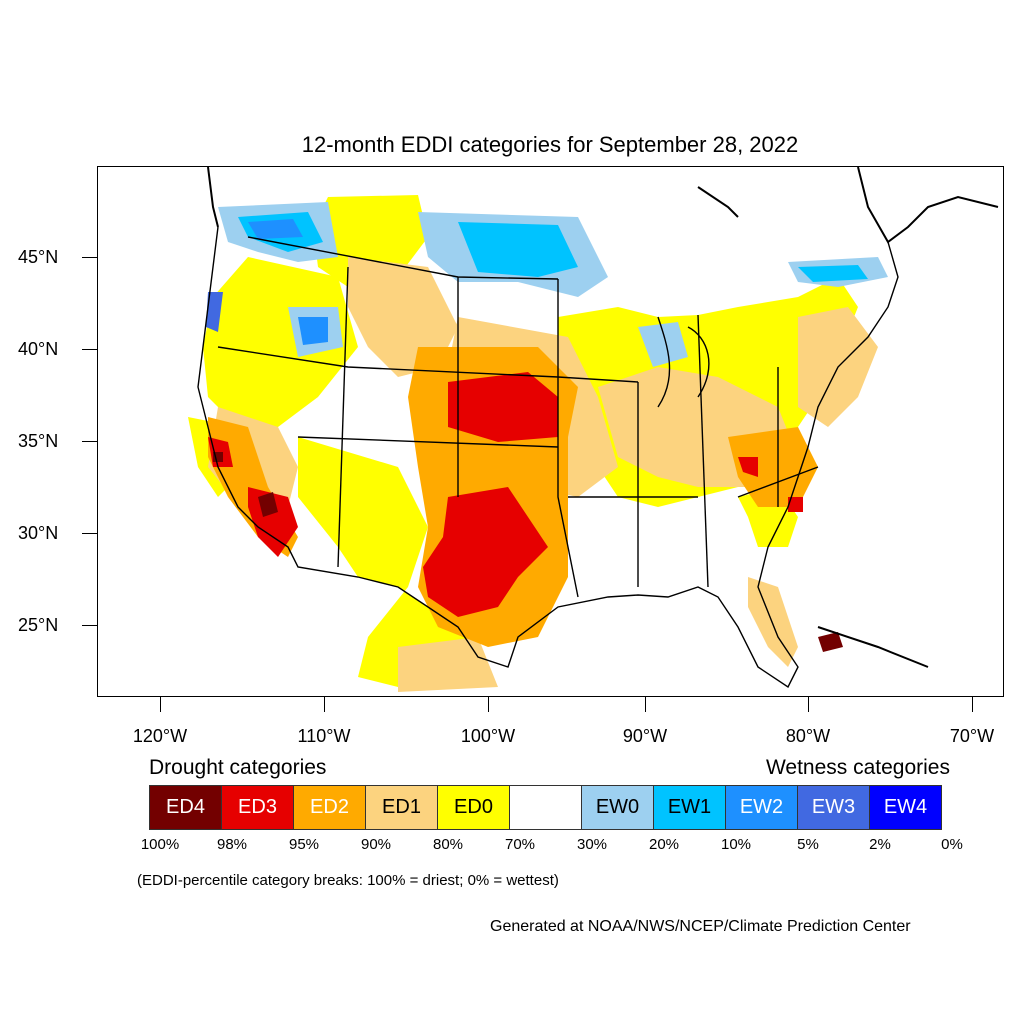 This screenshot has height=1024, width=1024. I want to click on percentile-break-label: 20%, so click(664, 844).